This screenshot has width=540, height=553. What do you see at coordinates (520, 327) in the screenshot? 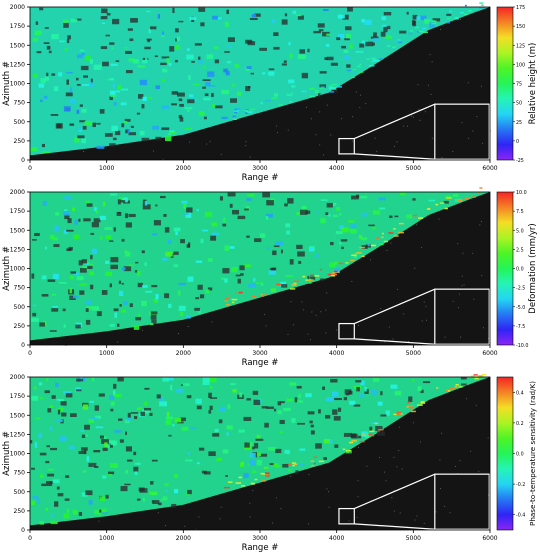
I see `colorbar-tick-label: -7.5` at bounding box center [520, 327].